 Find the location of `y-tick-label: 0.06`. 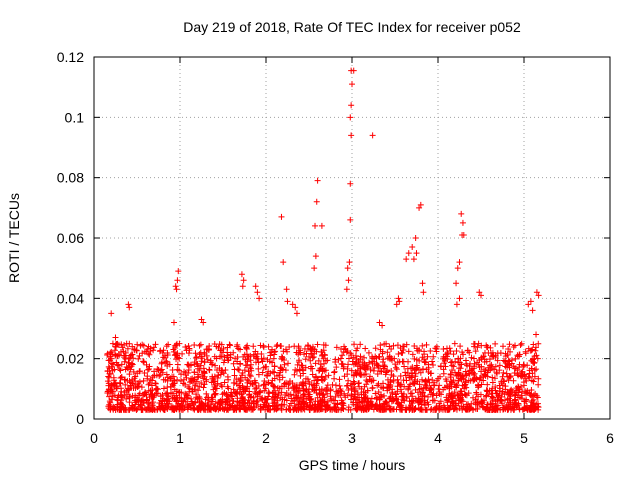

y-tick-label: 0.06 is located at coordinates (70, 238).